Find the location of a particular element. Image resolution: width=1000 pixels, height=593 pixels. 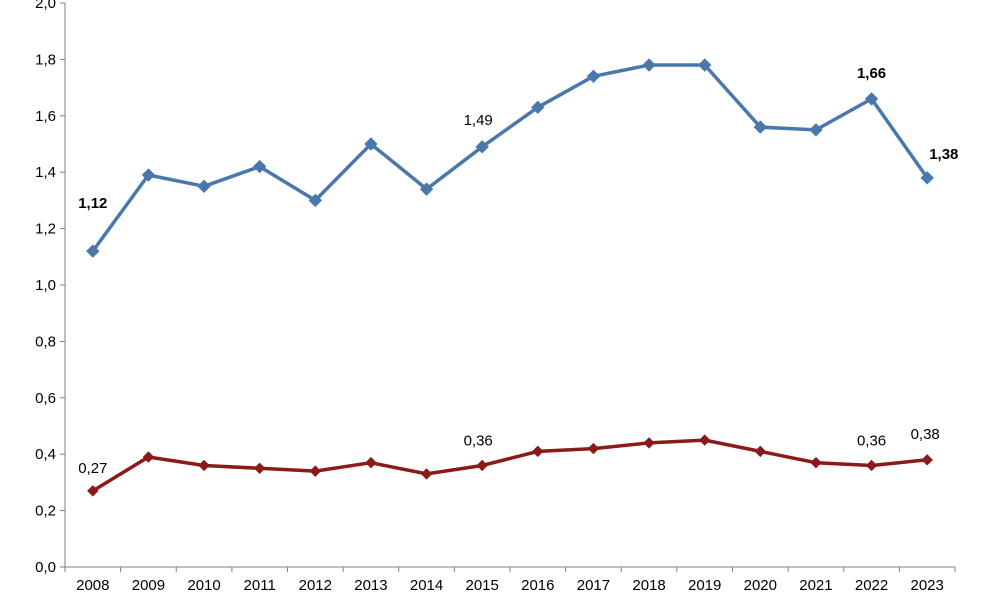

series-line is located at coordinates (510, 465).